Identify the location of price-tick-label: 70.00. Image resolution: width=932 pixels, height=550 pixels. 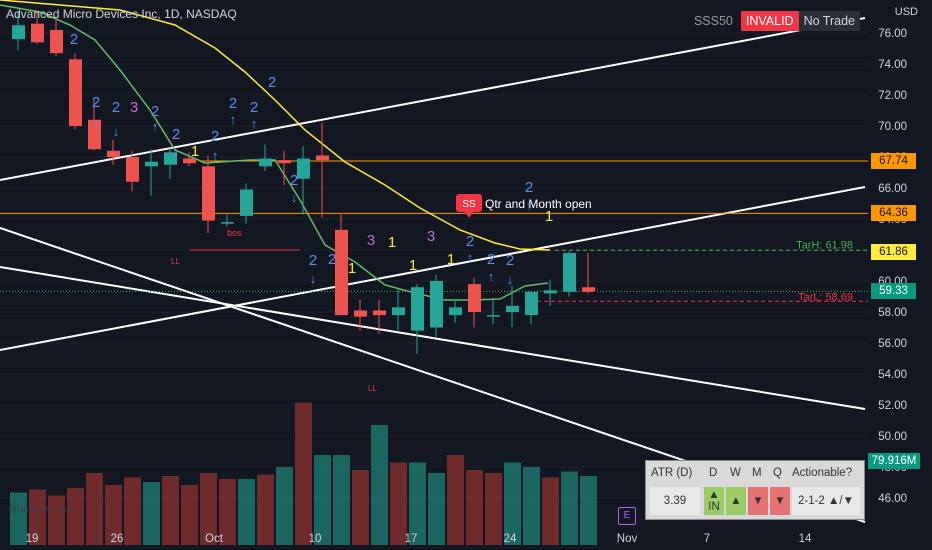
(892, 127).